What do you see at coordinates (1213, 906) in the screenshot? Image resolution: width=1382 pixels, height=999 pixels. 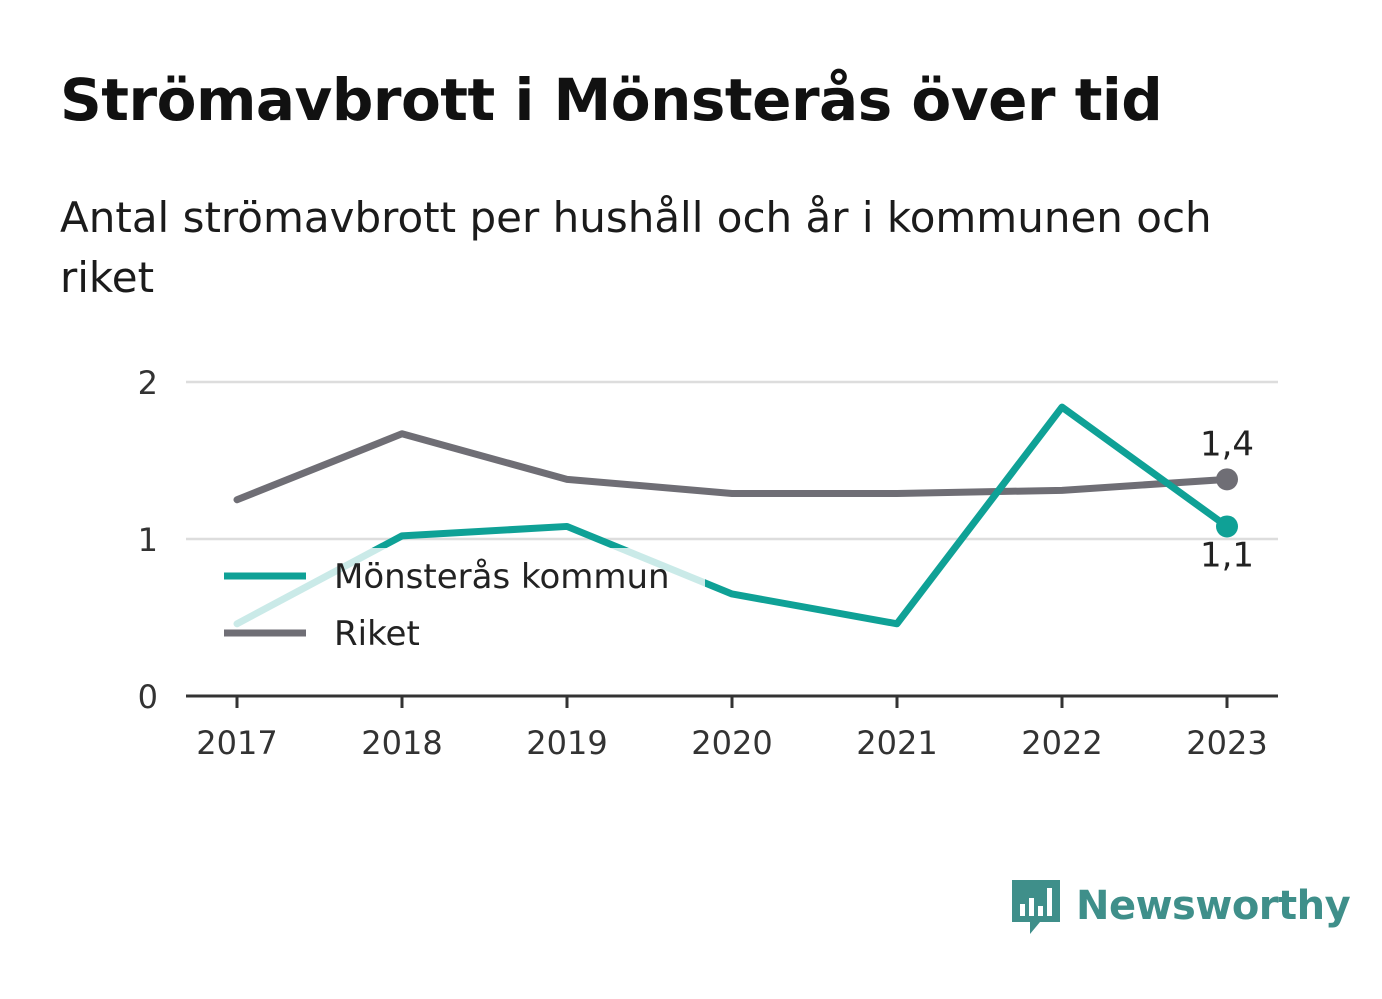 I see `brand-name: Newsworthy` at bounding box center [1213, 906].